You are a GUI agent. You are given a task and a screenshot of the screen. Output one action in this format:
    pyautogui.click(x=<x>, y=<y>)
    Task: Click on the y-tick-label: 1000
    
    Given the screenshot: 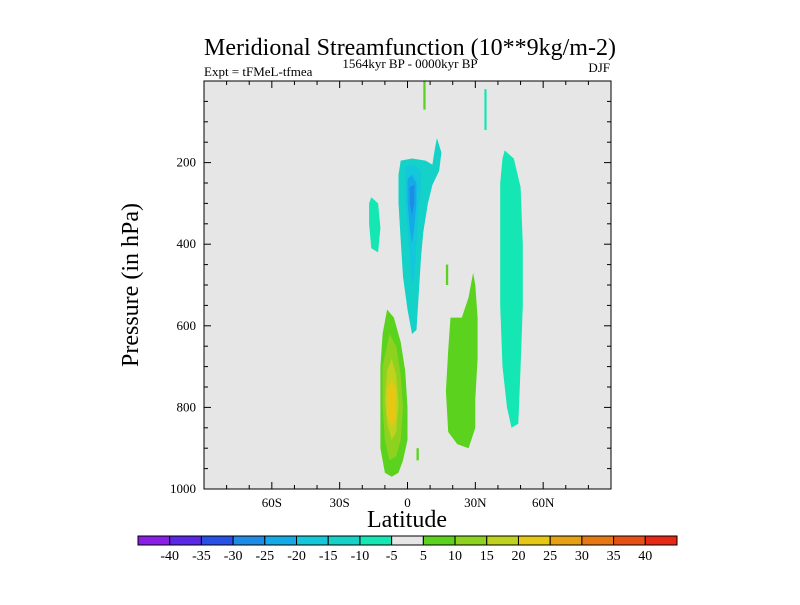 What is the action you would take?
    pyautogui.click(x=183, y=488)
    